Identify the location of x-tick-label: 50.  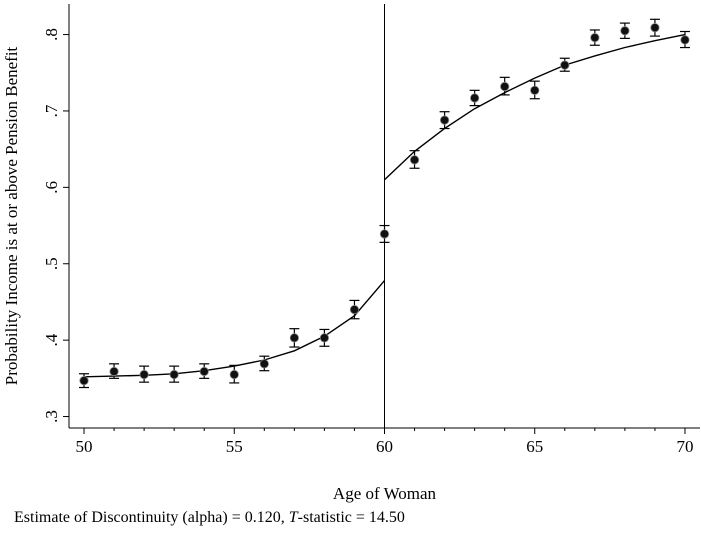
(84, 446).